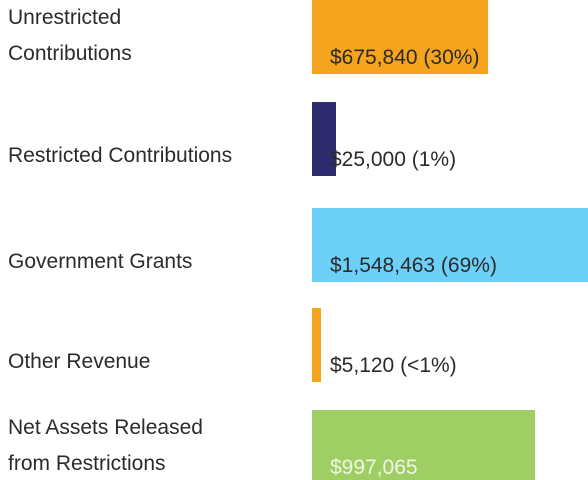 The width and height of the screenshot is (588, 480). Describe the element at coordinates (79, 361) in the screenshot. I see `category-label: Other Revenue` at that location.